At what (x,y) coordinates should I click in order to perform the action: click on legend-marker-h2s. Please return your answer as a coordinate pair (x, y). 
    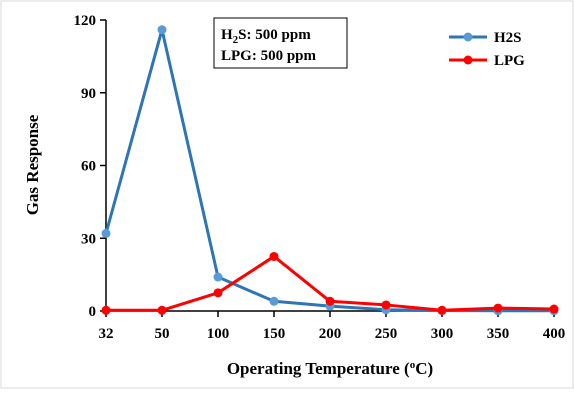
    Looking at the image, I should click on (468, 37).